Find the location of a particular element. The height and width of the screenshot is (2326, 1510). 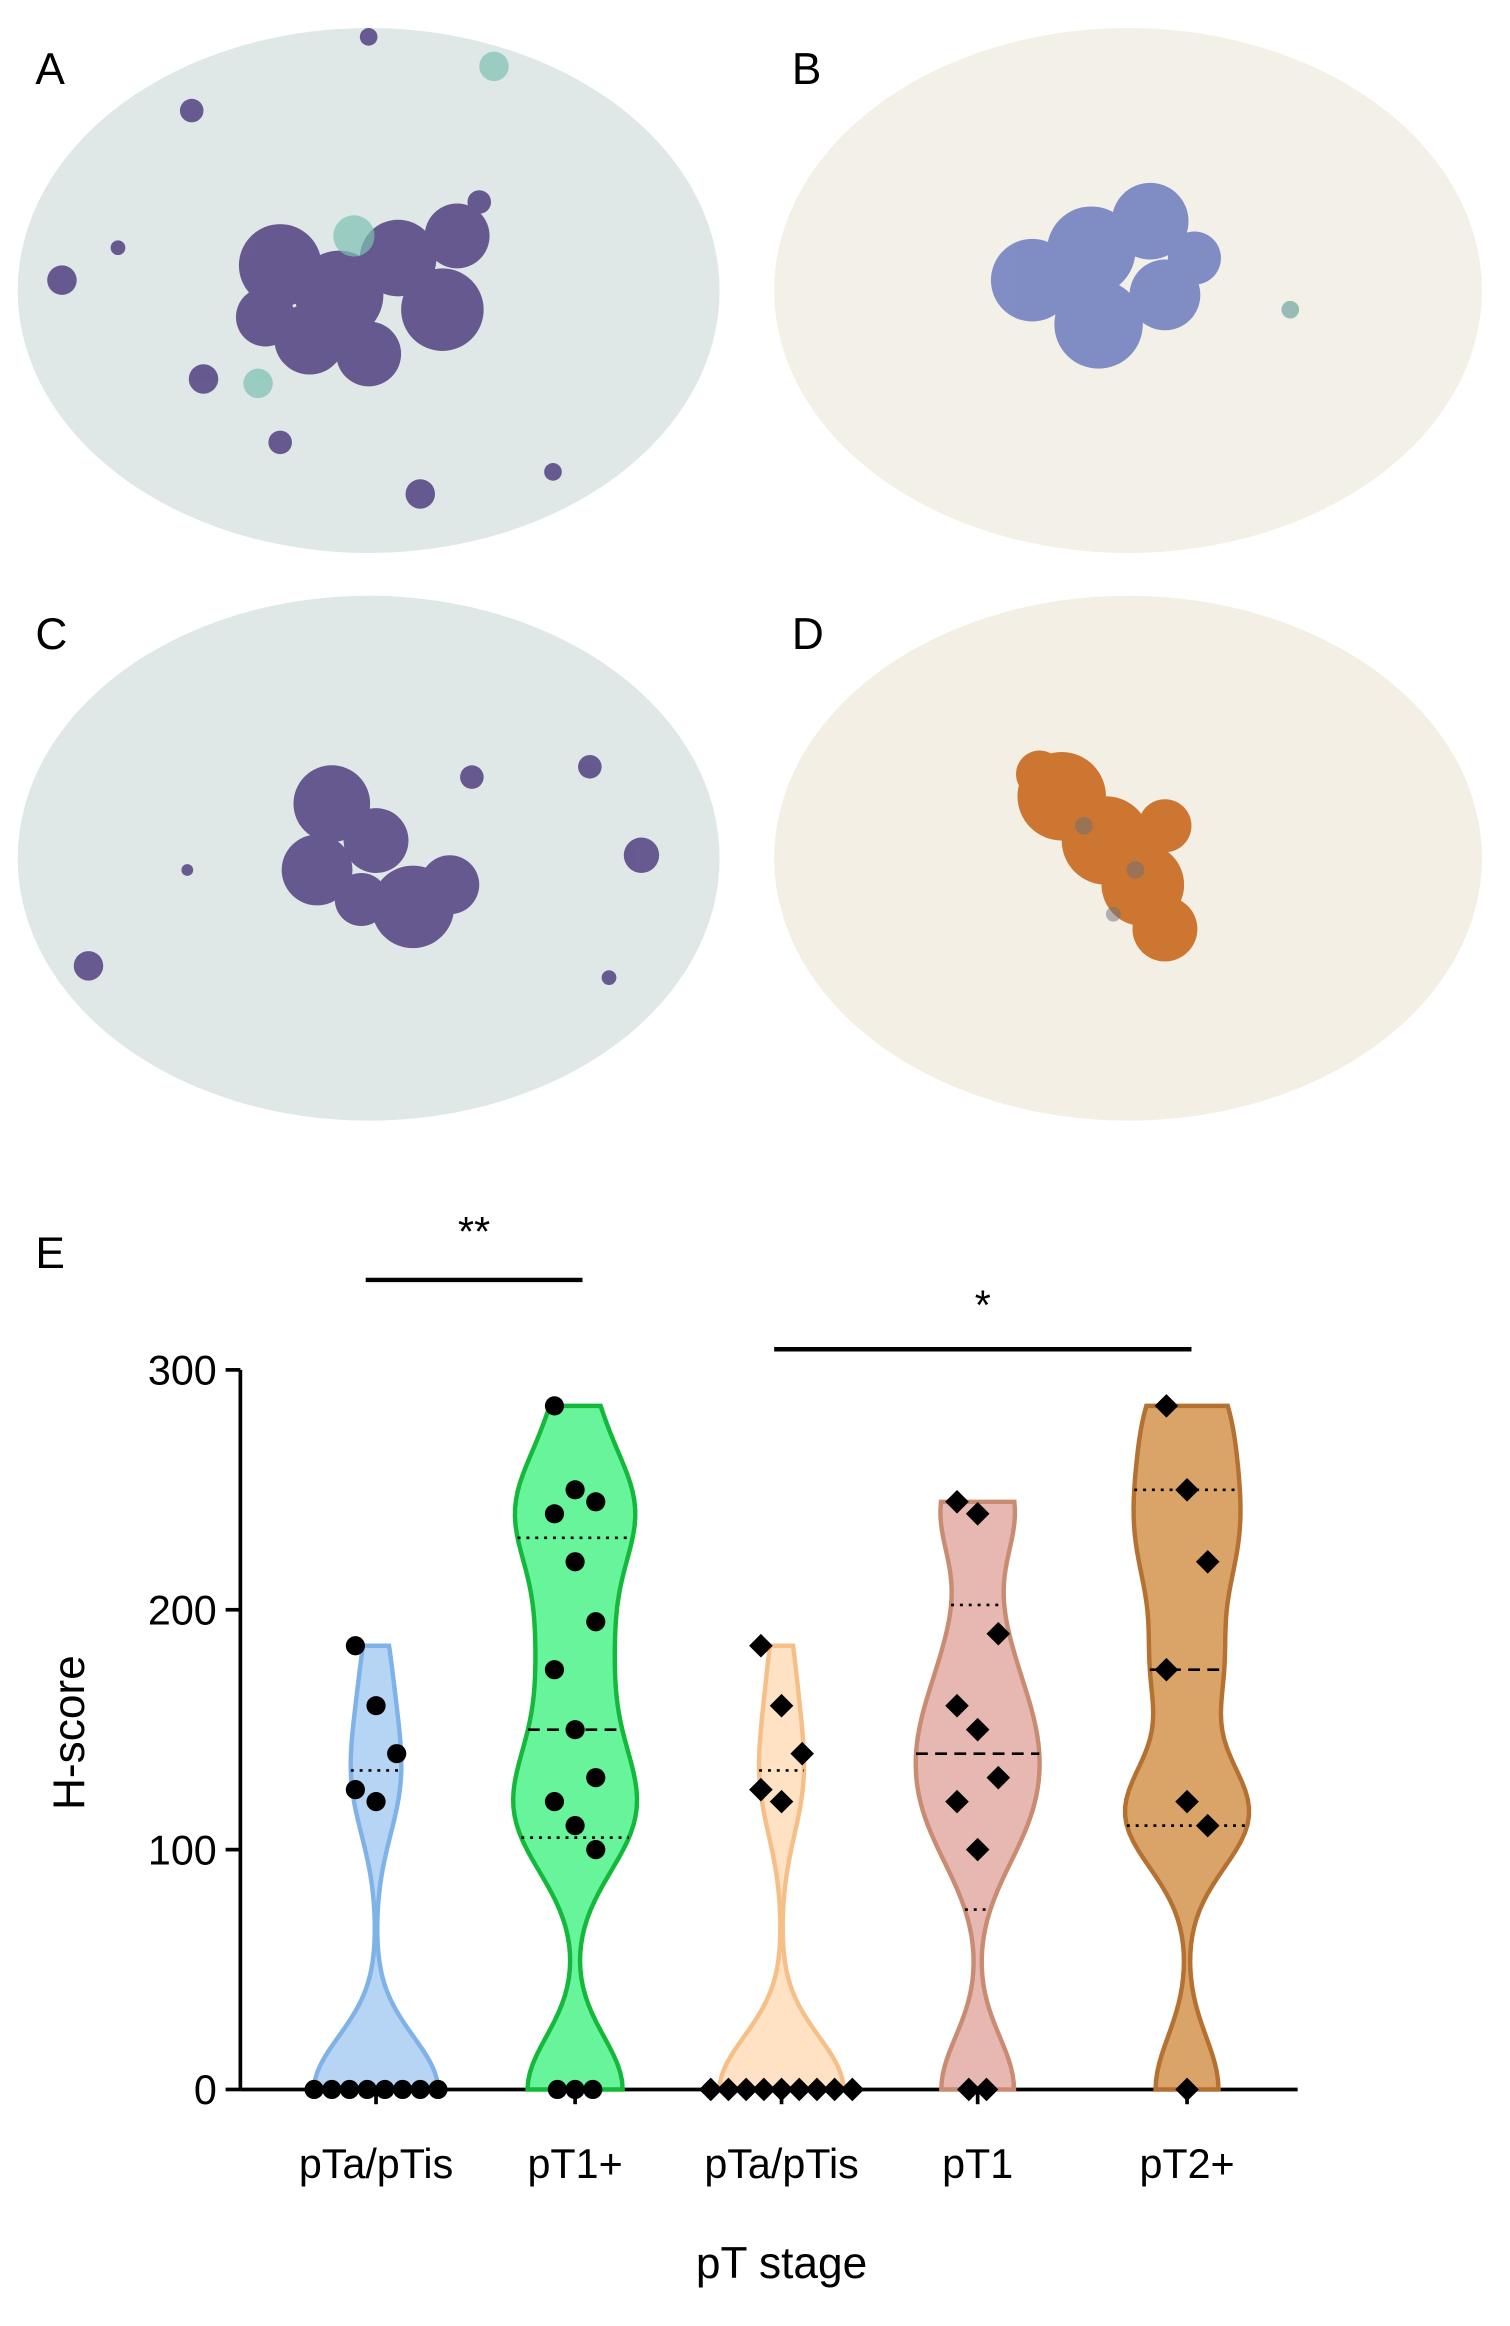

y-tick-label: 0 is located at coordinates (205, 2090).